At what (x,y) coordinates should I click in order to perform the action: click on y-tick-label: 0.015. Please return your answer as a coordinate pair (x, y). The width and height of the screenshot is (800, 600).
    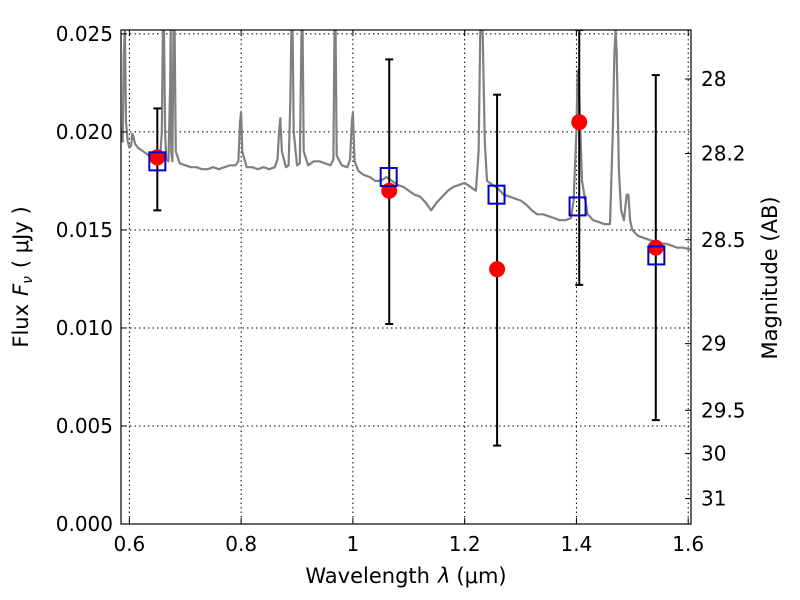
    Looking at the image, I should click on (84, 230).